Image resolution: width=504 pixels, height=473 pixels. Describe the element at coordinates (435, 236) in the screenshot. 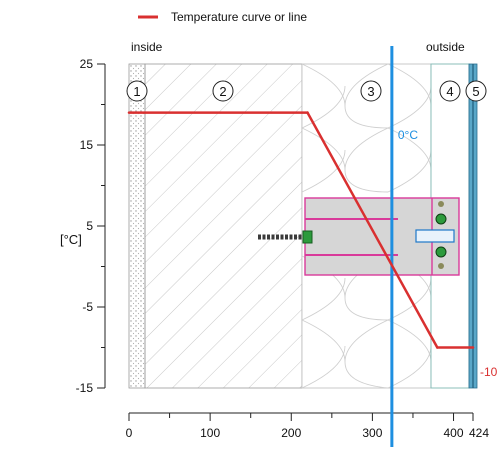

I see `bracket-clip` at that location.